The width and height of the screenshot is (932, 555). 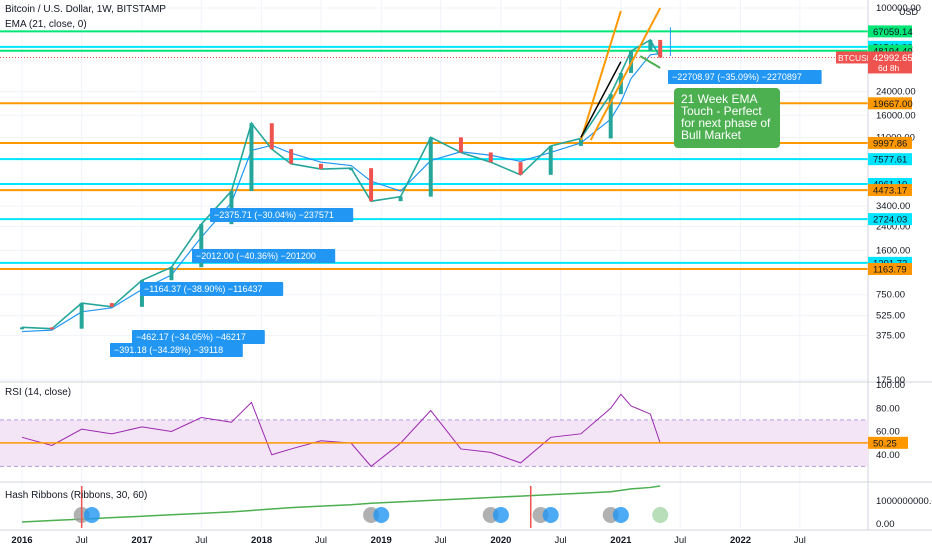 I want to click on price-axis-bg, so click(x=900, y=275).